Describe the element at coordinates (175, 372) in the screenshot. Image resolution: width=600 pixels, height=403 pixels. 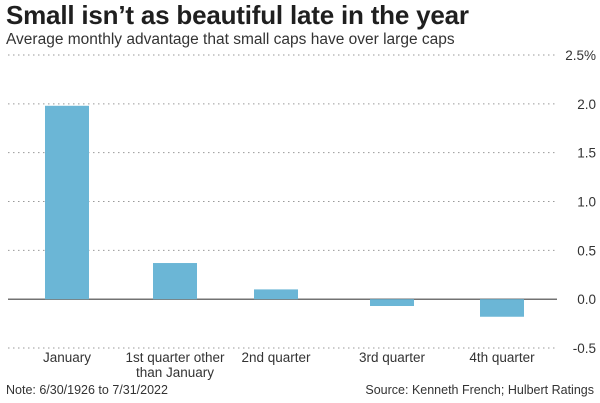
I see `x-tick-label: than January` at that location.